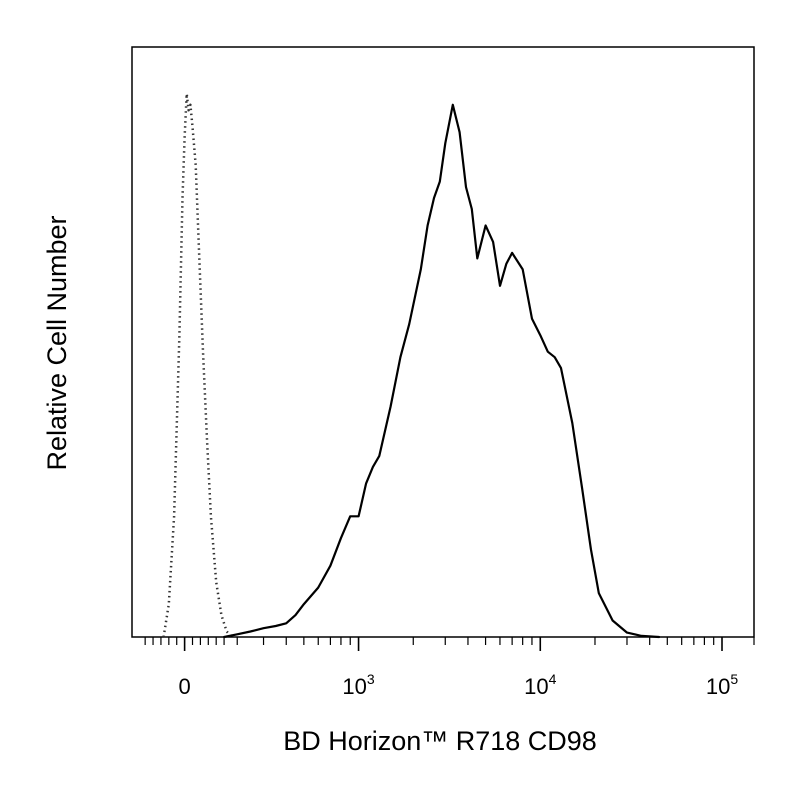 The width and height of the screenshot is (800, 800). What do you see at coordinates (540, 685) in the screenshot?
I see `x-tick-label: 10⁴` at bounding box center [540, 685].